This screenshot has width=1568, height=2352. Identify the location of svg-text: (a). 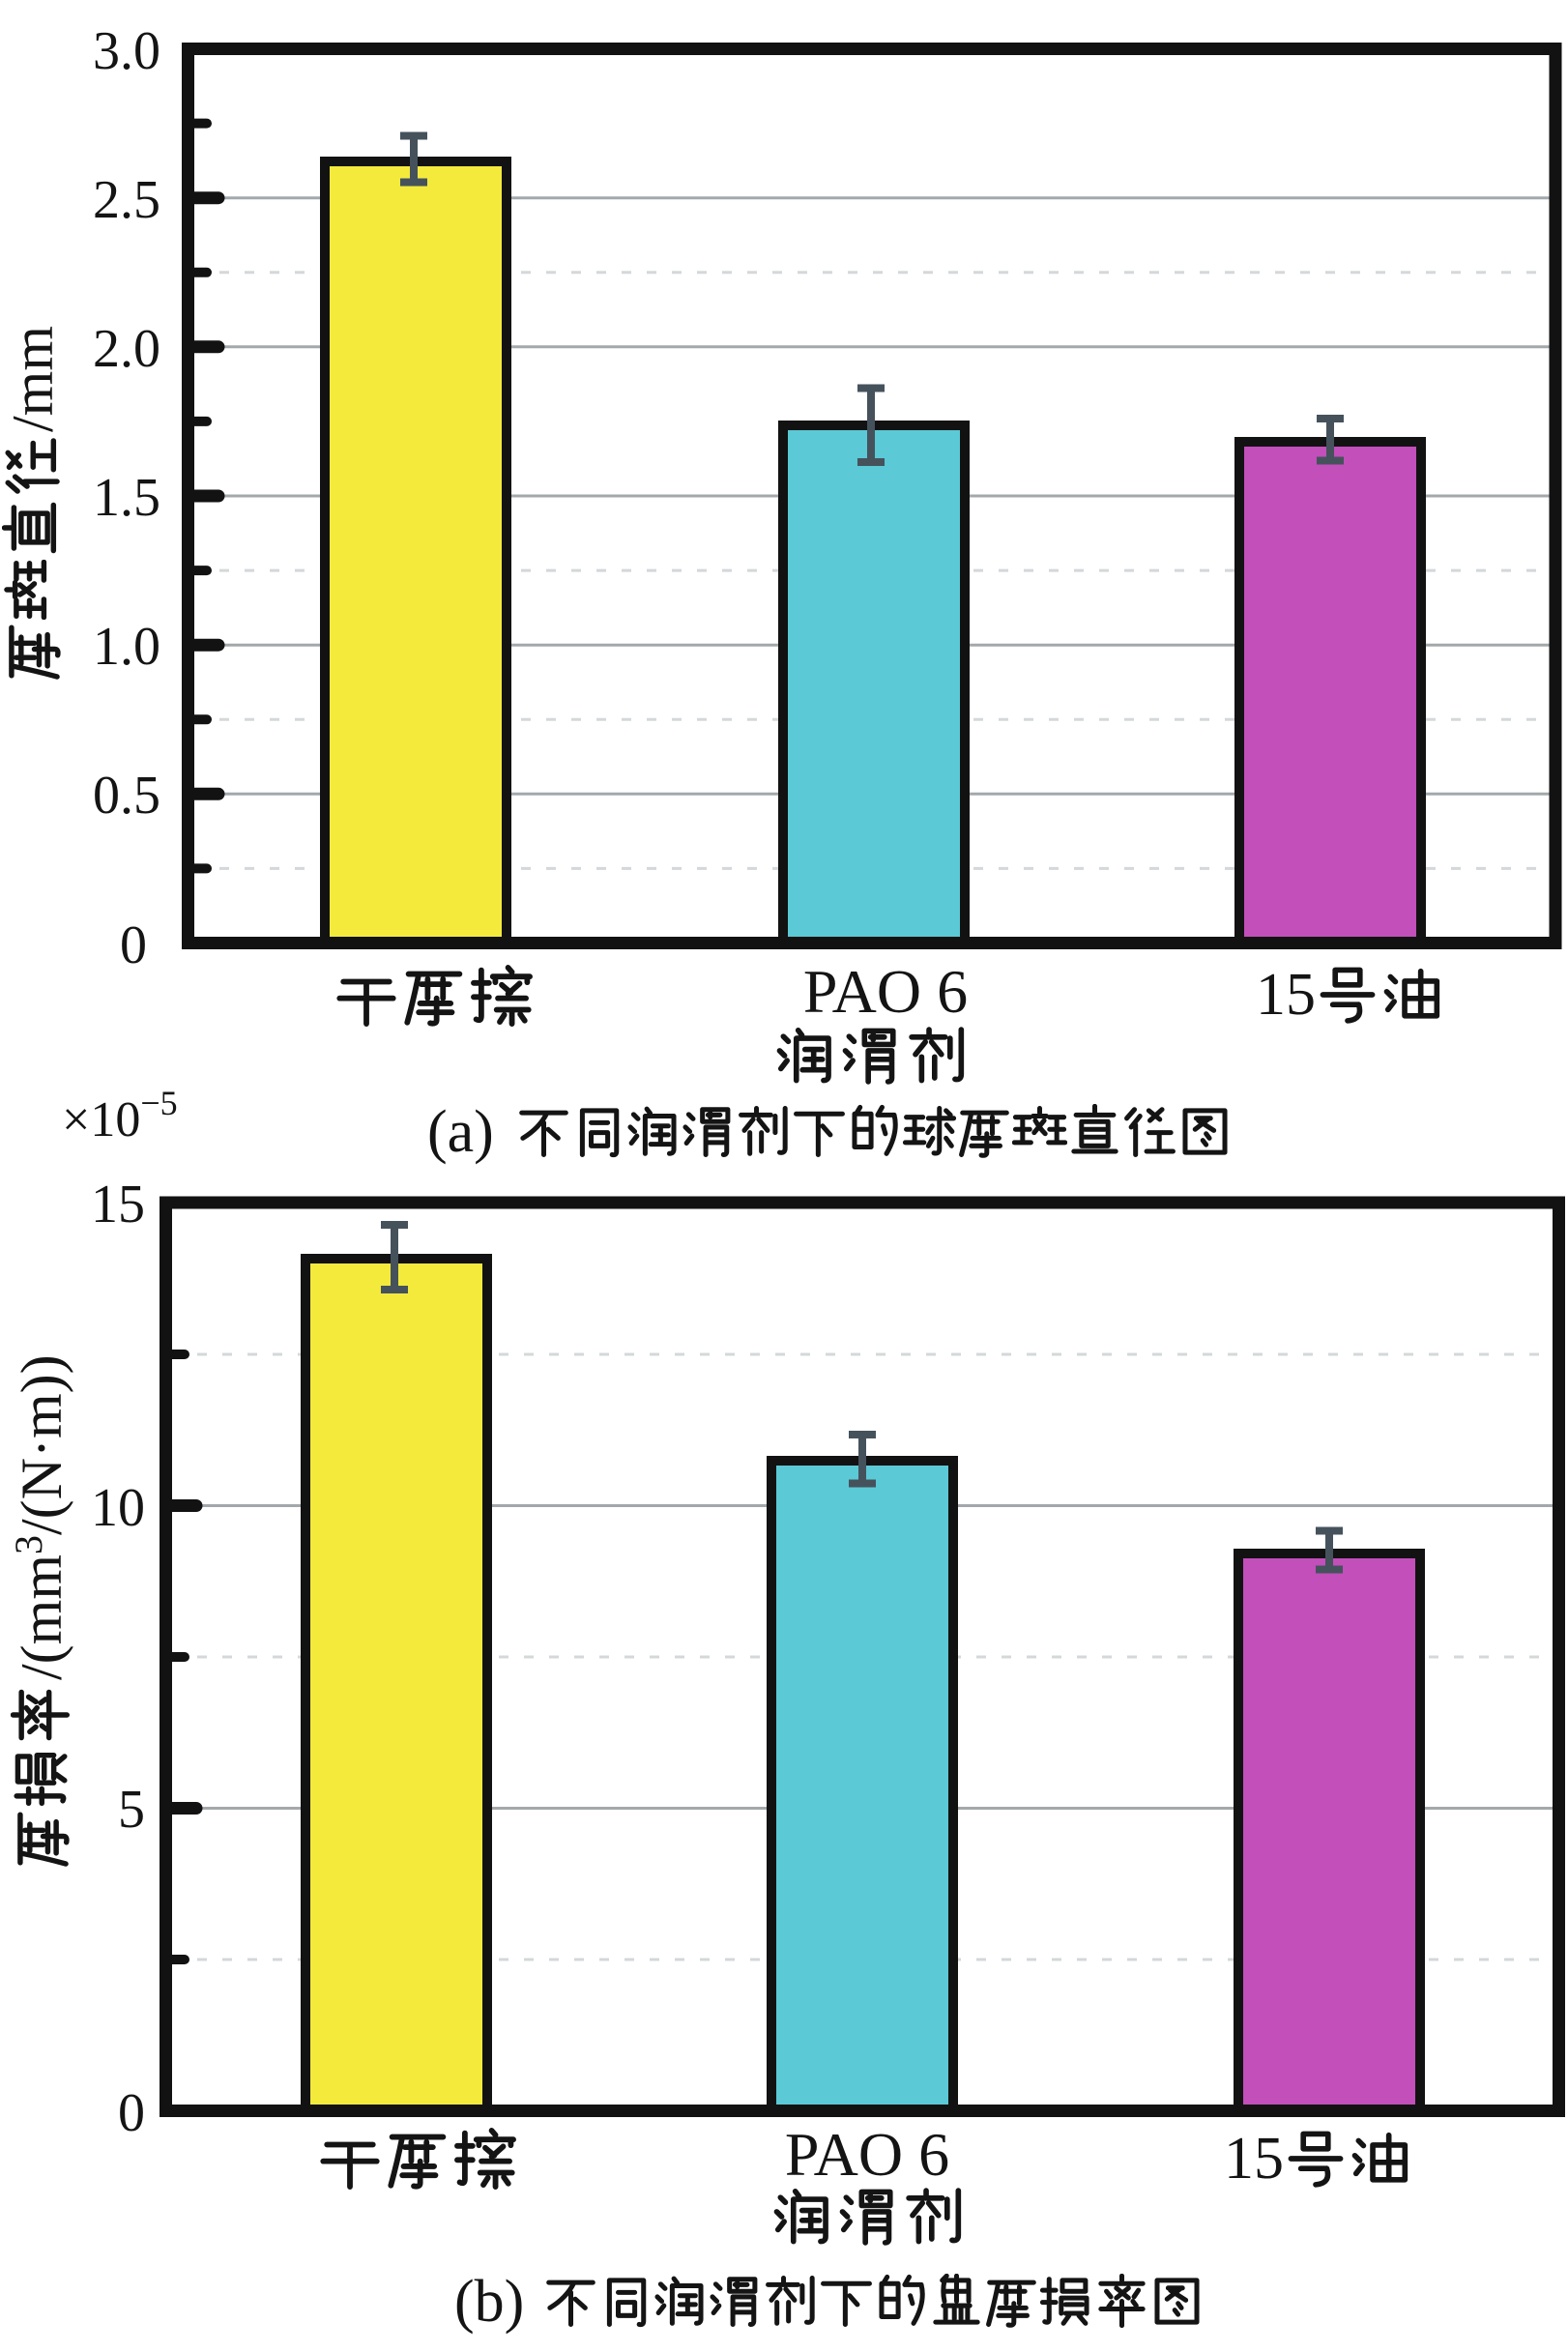
(460, 1132).